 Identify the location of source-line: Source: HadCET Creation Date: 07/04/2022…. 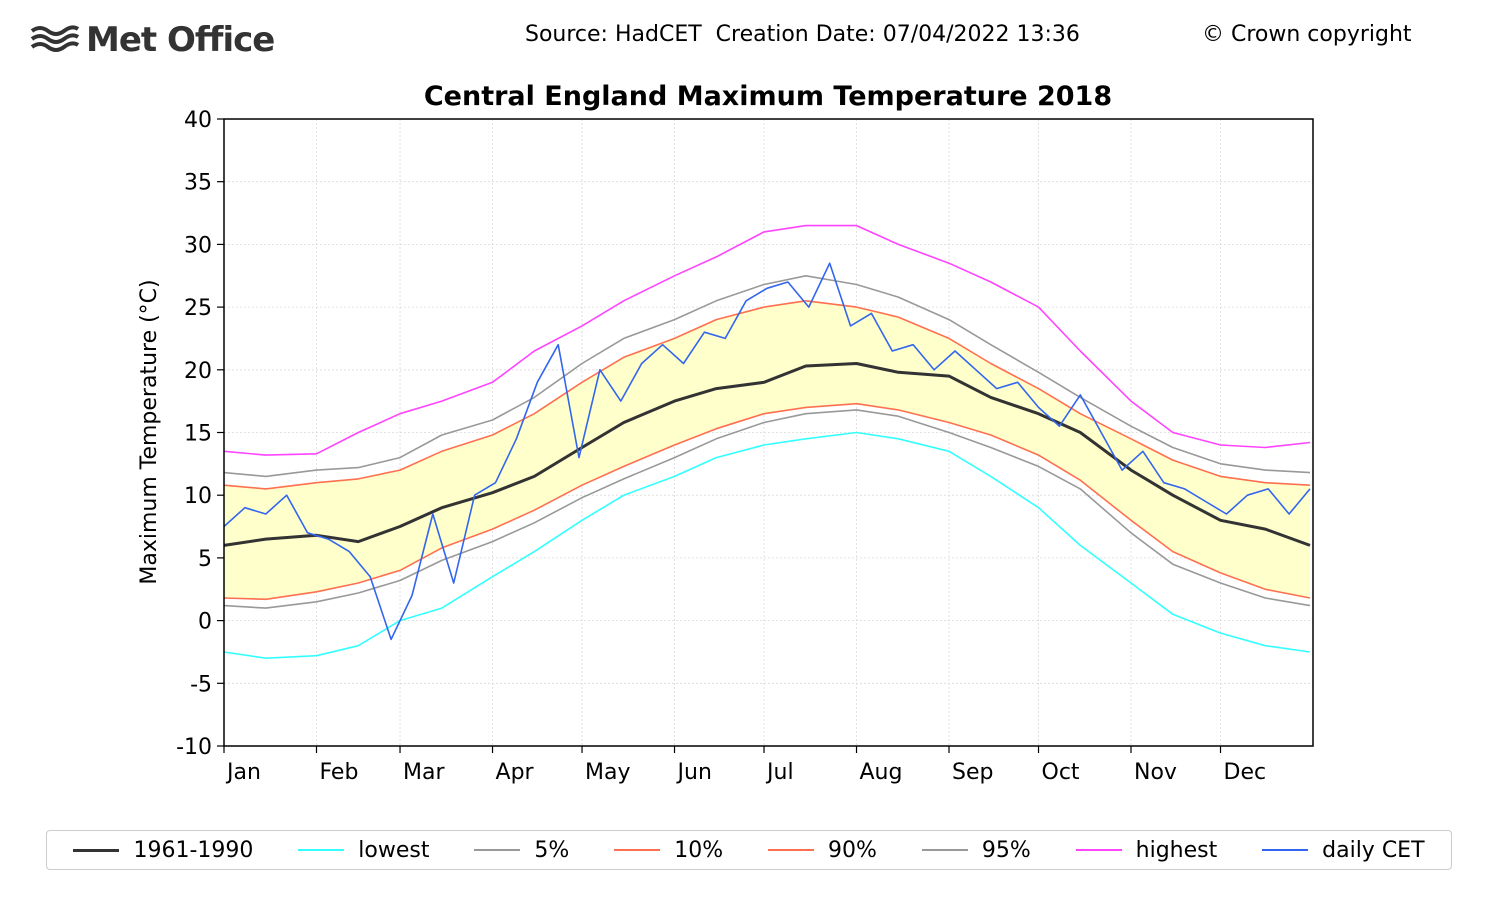
(802, 34).